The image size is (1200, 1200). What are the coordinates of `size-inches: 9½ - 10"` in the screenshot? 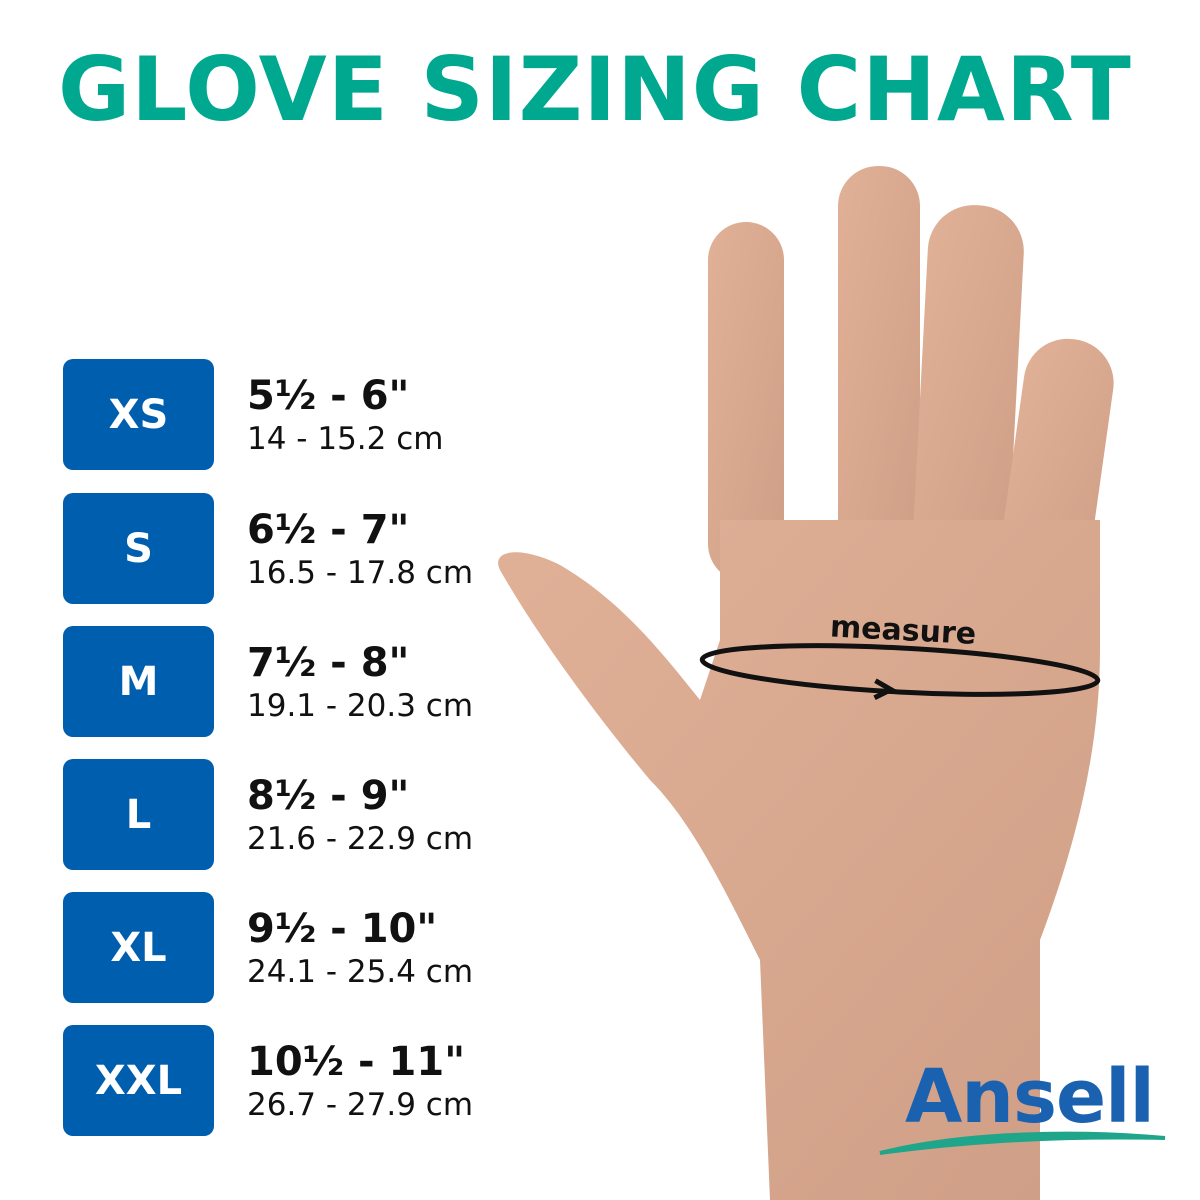 It's located at (342, 929).